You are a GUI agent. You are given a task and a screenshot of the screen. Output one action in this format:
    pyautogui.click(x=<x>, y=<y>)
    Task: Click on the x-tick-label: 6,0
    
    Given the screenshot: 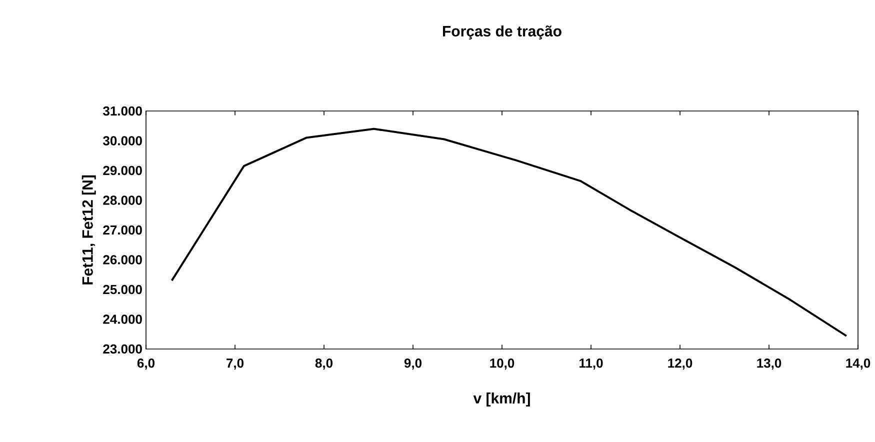 What is the action you would take?
    pyautogui.click(x=146, y=364)
    